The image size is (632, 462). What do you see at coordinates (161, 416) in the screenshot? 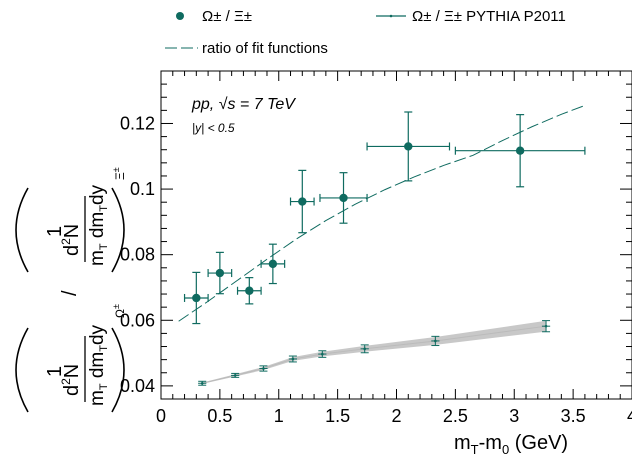
I see `x-tick-label: 0` at bounding box center [161, 416].